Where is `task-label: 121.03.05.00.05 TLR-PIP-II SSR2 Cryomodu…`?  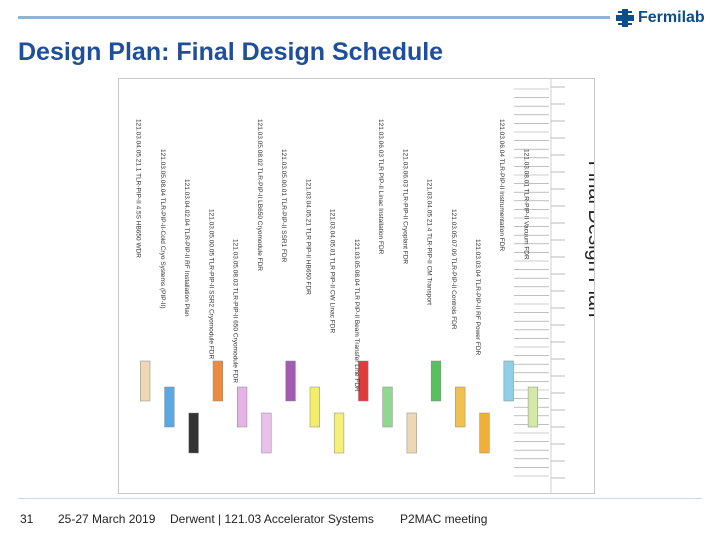 task-label: 121.03.05.00.05 TLR-PIP-II SSR2 Cryomodu… is located at coordinates (210, 284).